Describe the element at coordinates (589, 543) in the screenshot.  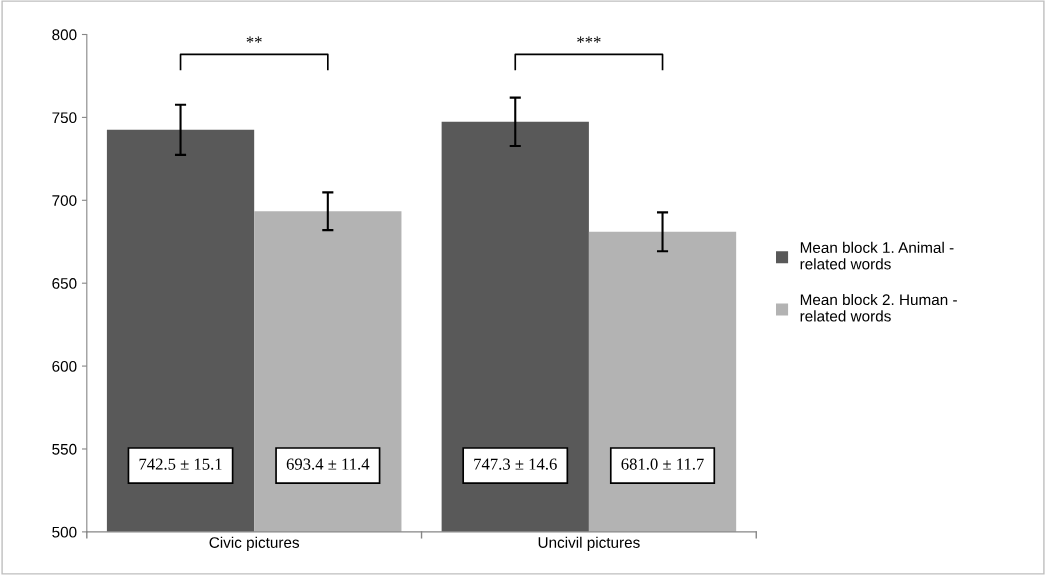
I see `x-tick-label: Uncivil pictures` at that location.